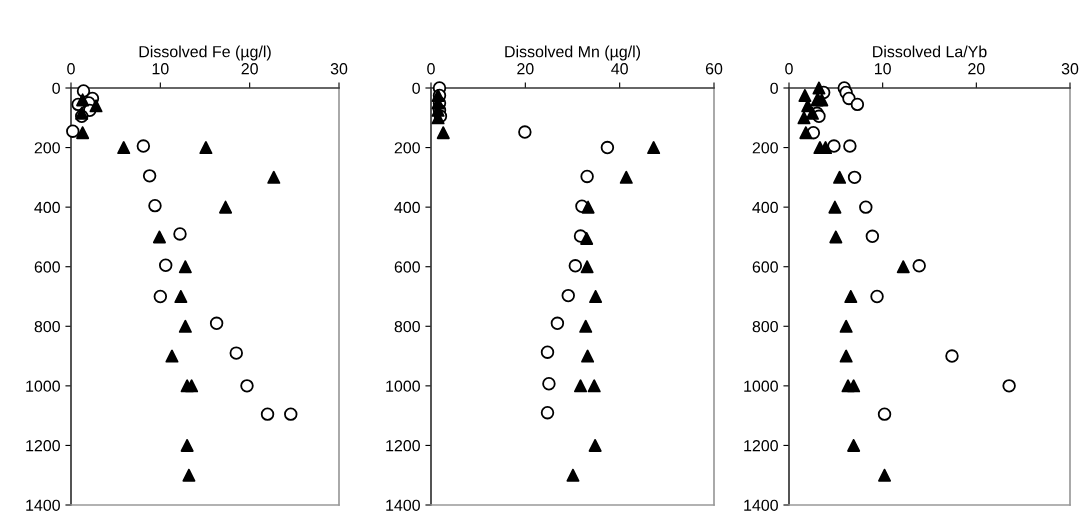 The width and height of the screenshot is (1081, 522). What do you see at coordinates (205, 53) in the screenshot?
I see `x-axis-title: Dissolved Fe (µg/l)` at bounding box center [205, 53].